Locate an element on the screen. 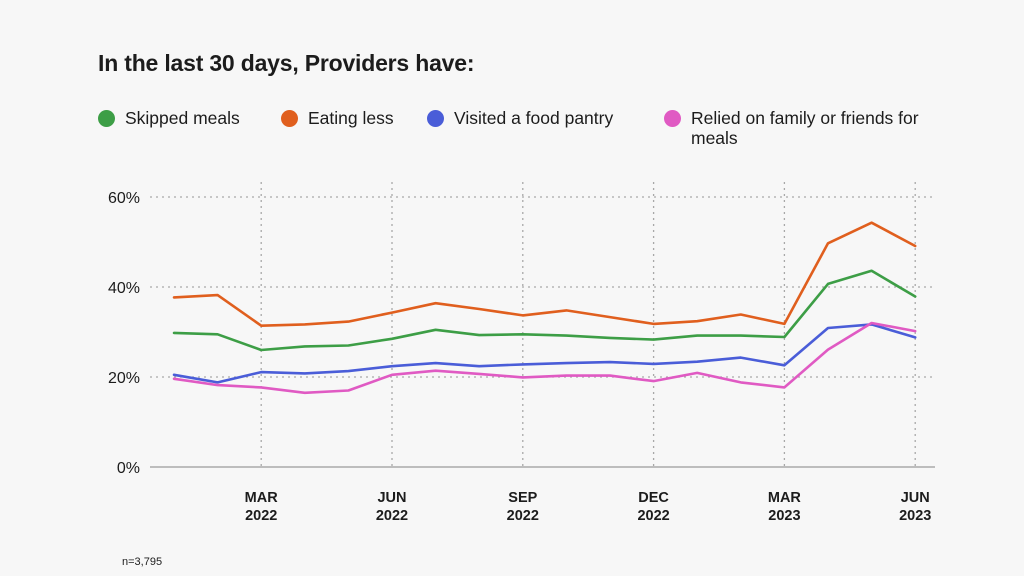 The image size is (1024, 576). x-tick-label-2022-12-year: 2022 is located at coordinates (653, 516).